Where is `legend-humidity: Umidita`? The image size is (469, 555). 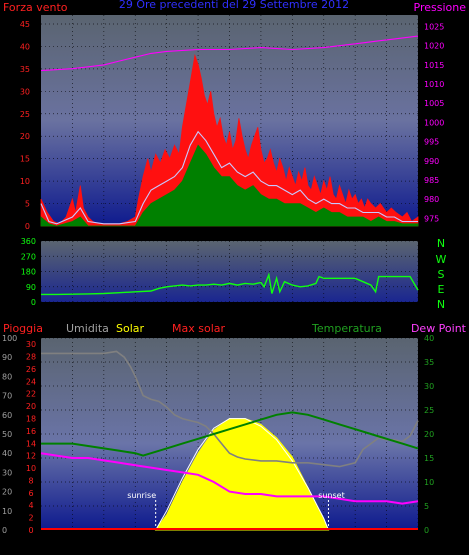
legend-humidity: Umidita is located at coordinates (87, 328).